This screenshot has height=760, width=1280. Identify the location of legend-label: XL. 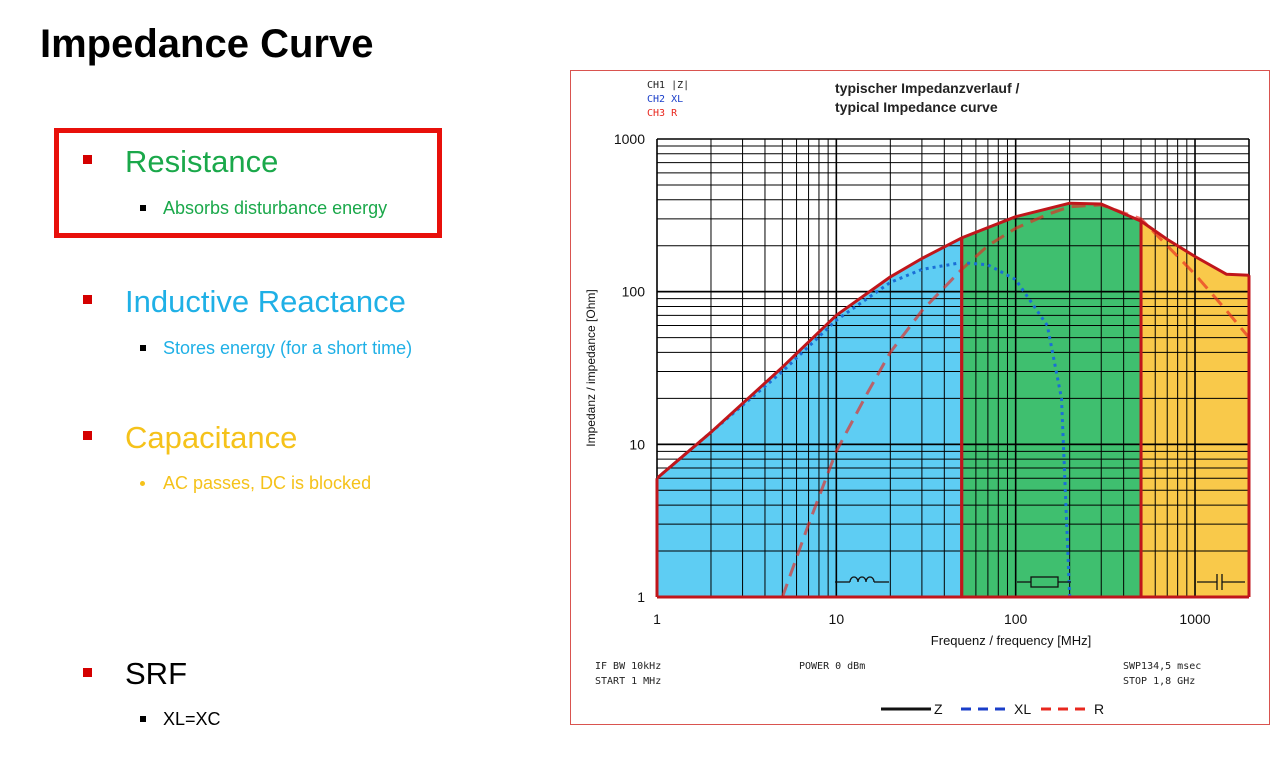
(1022, 709).